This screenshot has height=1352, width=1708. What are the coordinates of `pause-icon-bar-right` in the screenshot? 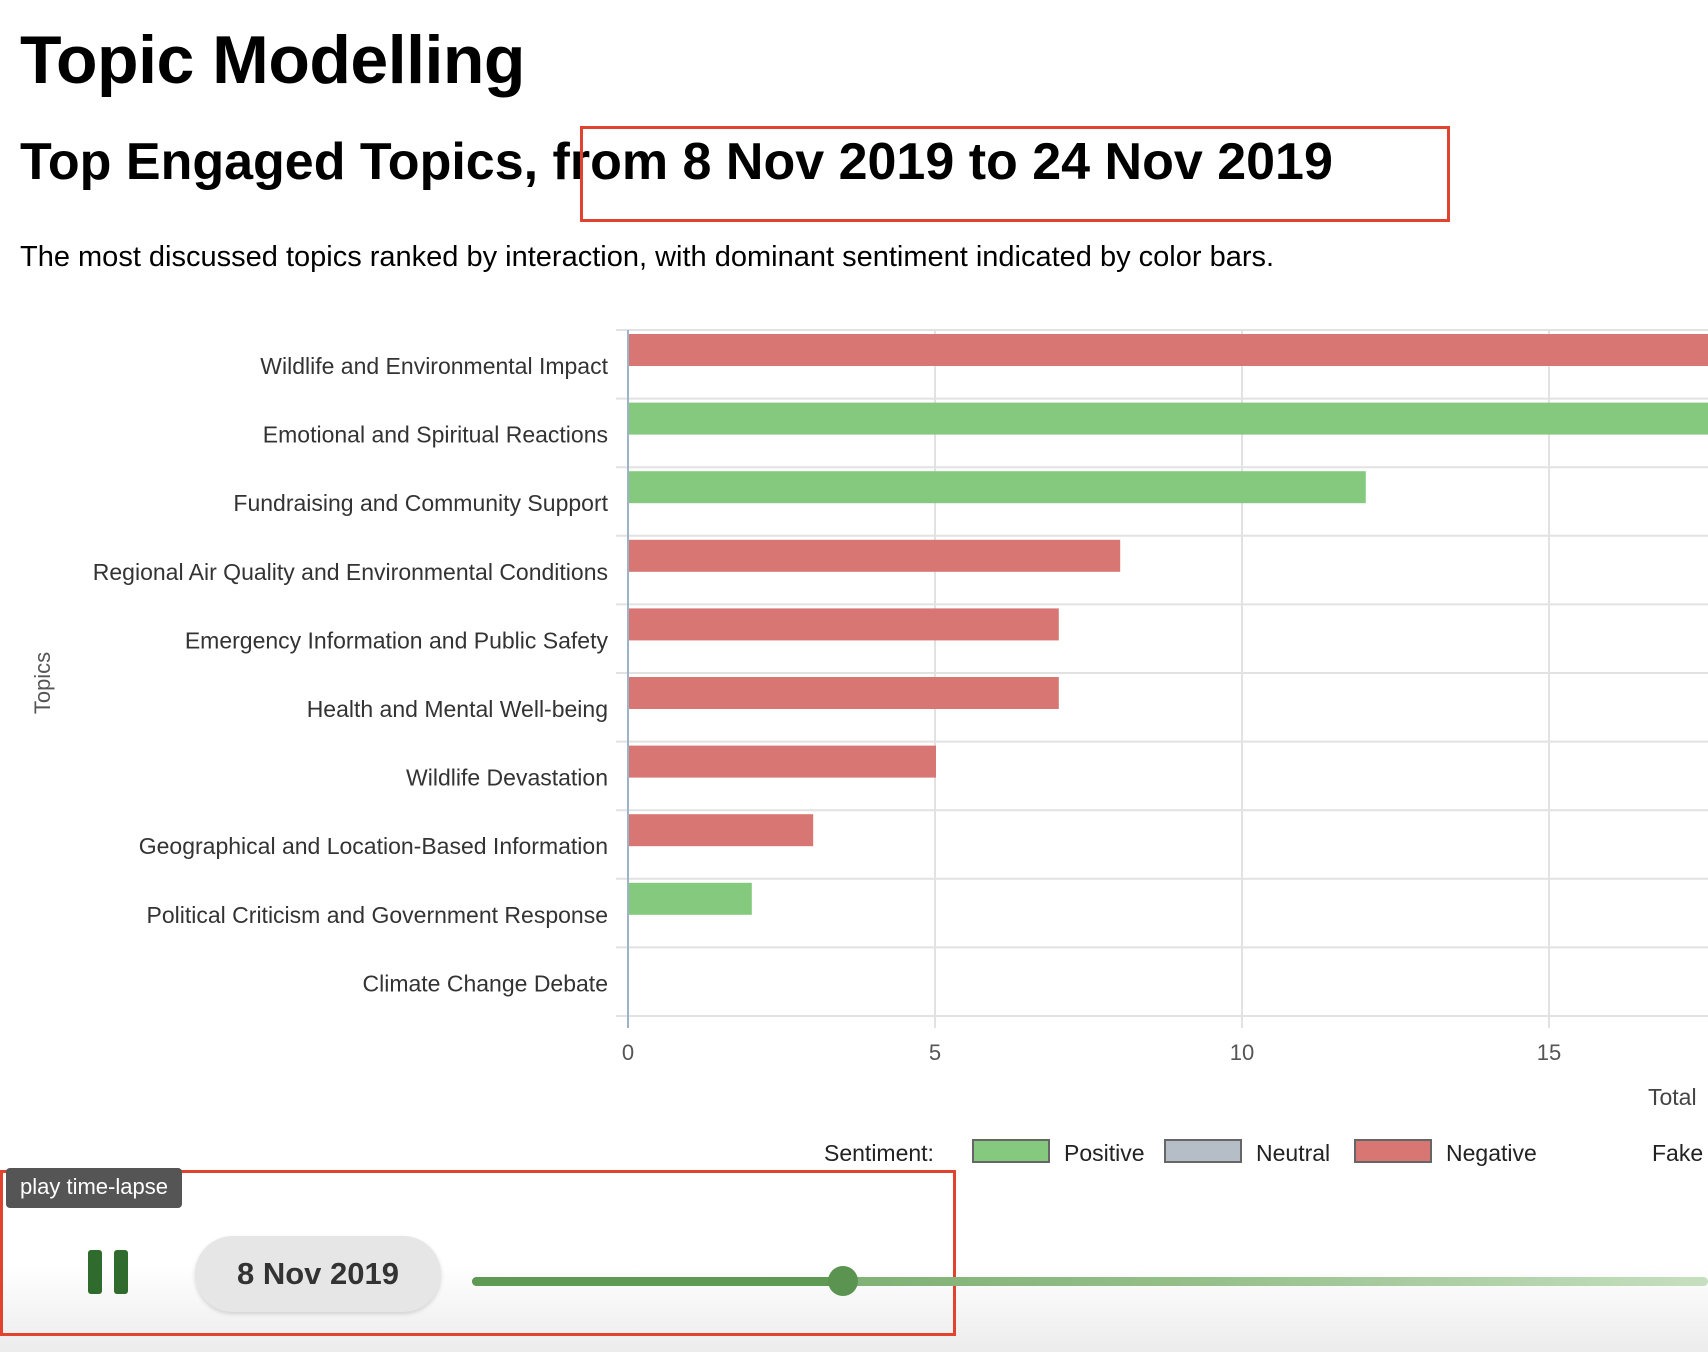 It's located at (121, 1272).